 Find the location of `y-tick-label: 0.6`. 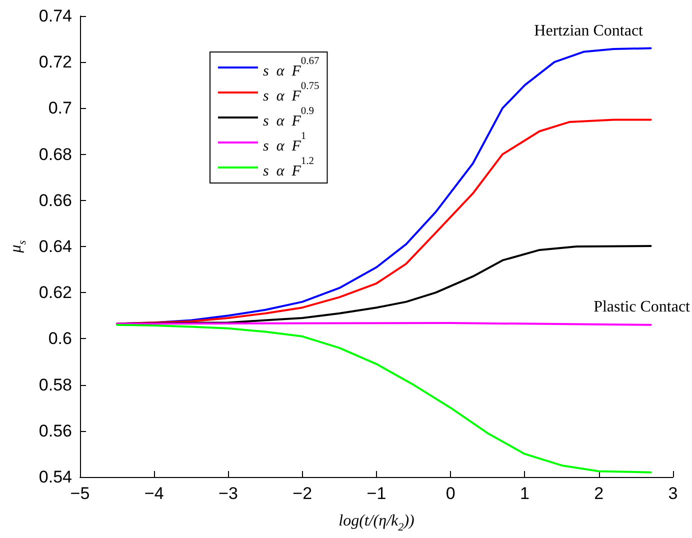

y-tick-label: 0.6 is located at coordinates (60, 338).